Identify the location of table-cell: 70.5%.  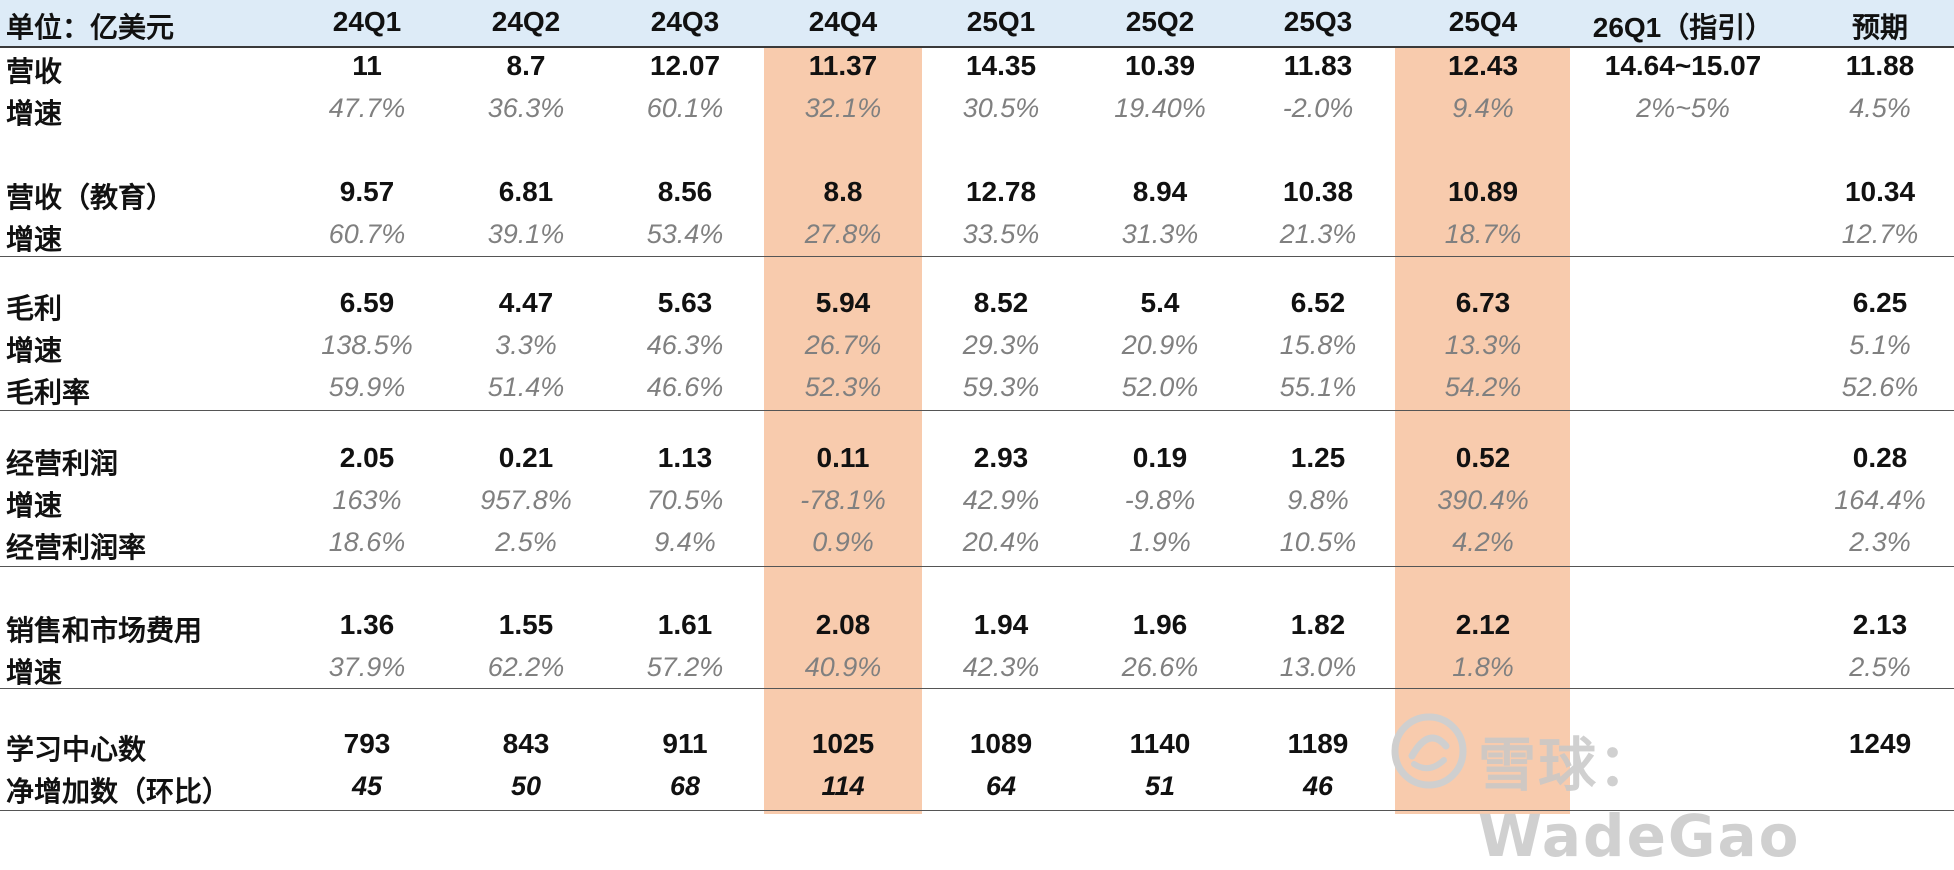
(685, 500).